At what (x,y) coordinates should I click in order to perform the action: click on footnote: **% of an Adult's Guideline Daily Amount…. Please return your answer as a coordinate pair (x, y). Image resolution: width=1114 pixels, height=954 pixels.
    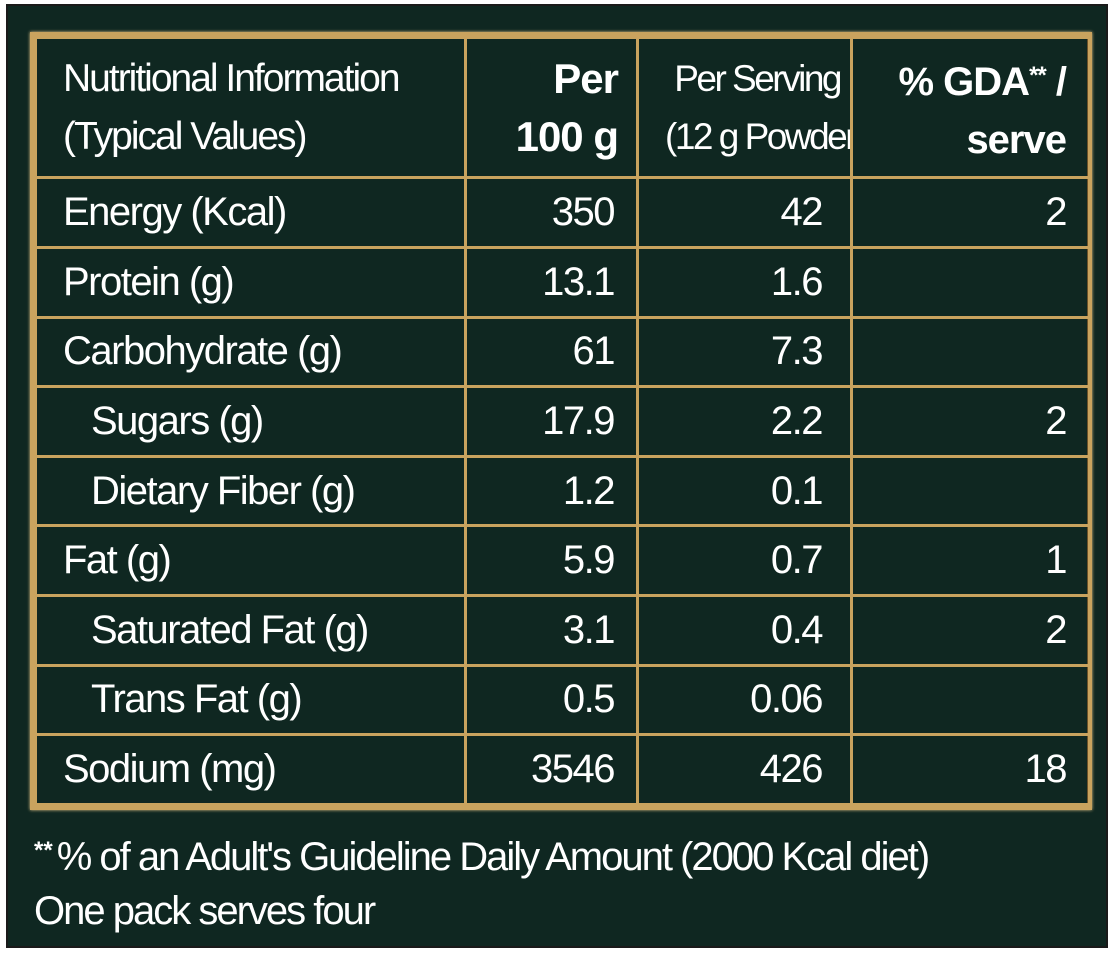
    Looking at the image, I should click on (569, 881).